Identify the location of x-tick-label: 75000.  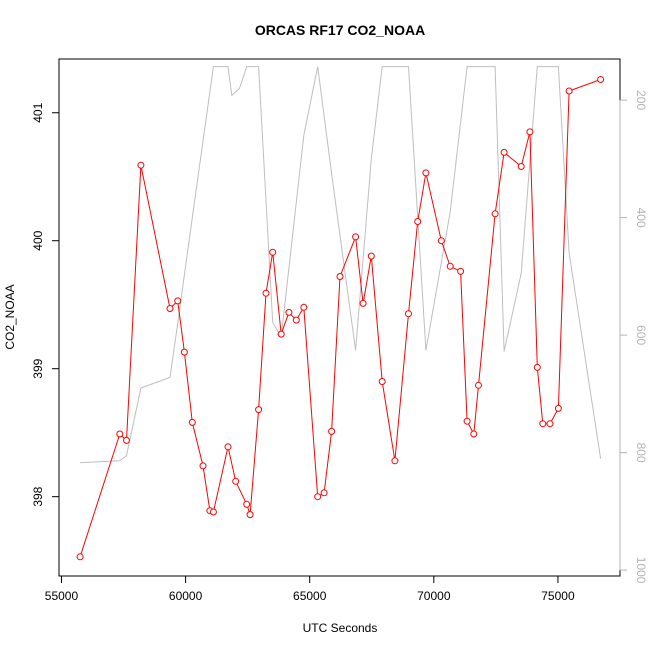
(558, 596).